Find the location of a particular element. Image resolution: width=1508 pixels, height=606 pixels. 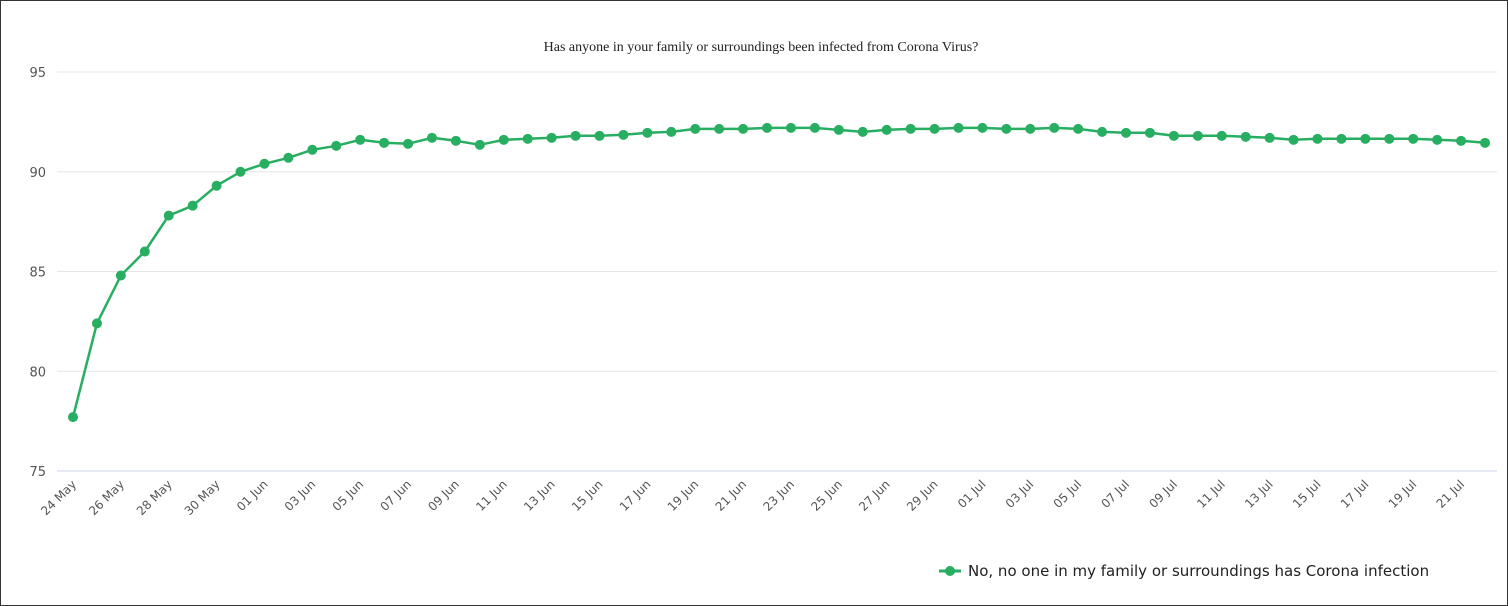

x-tick-label: 01 Jun is located at coordinates (252, 495).